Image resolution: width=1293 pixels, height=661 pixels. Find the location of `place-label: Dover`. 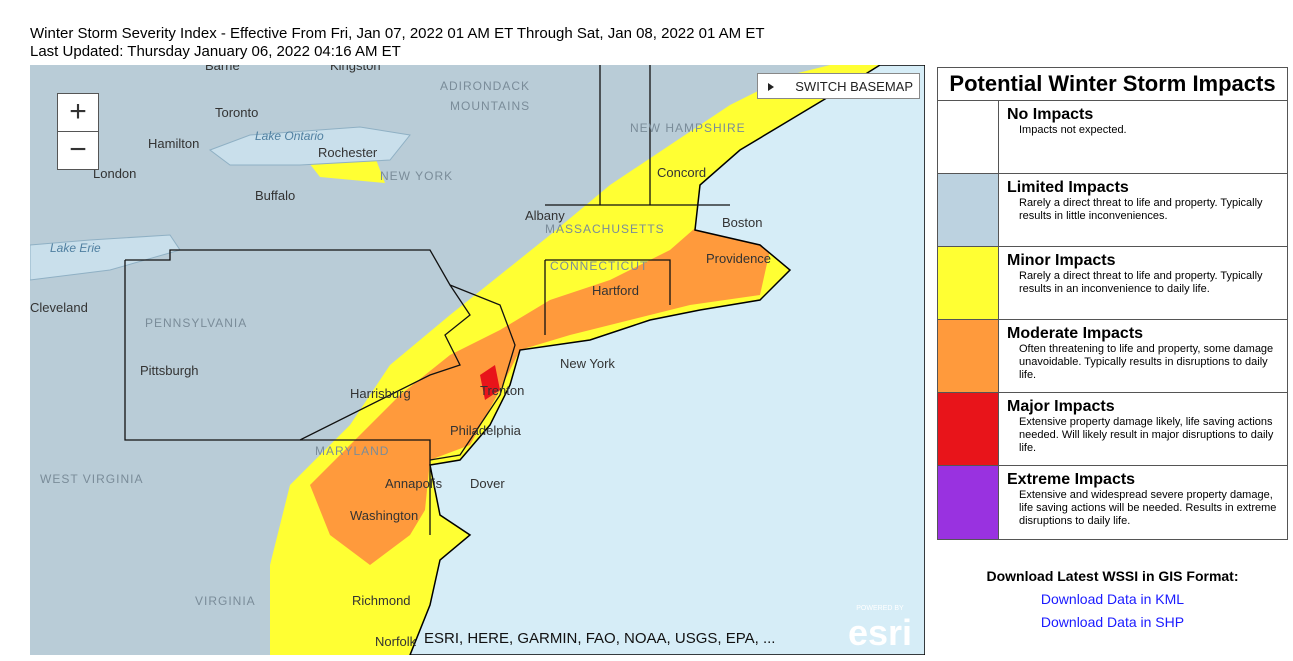

place-label: Dover is located at coordinates (487, 483).